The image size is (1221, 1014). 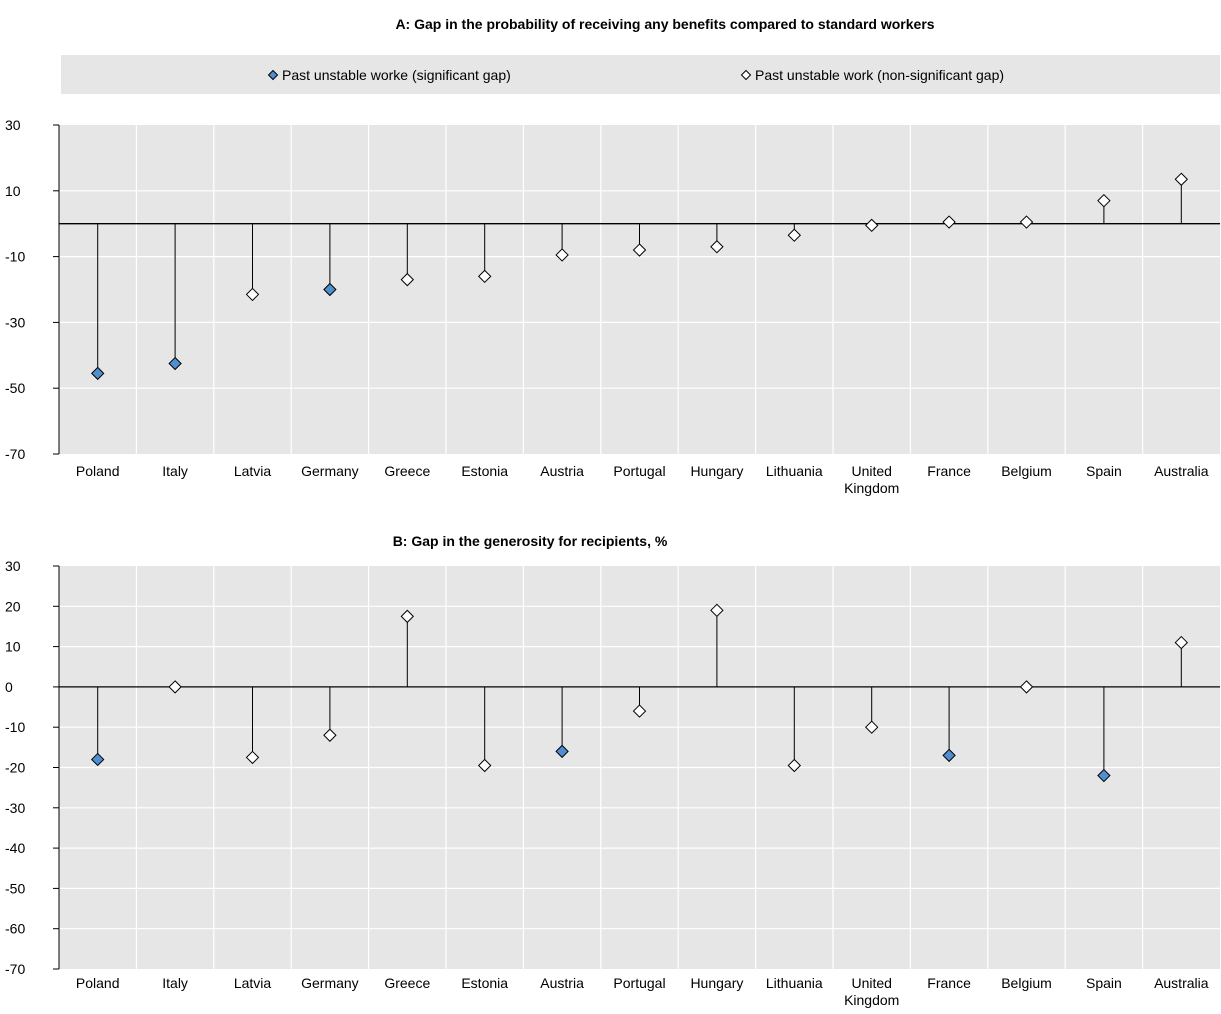 What do you see at coordinates (1181, 983) in the screenshot?
I see `category-label-b-14: Australia` at bounding box center [1181, 983].